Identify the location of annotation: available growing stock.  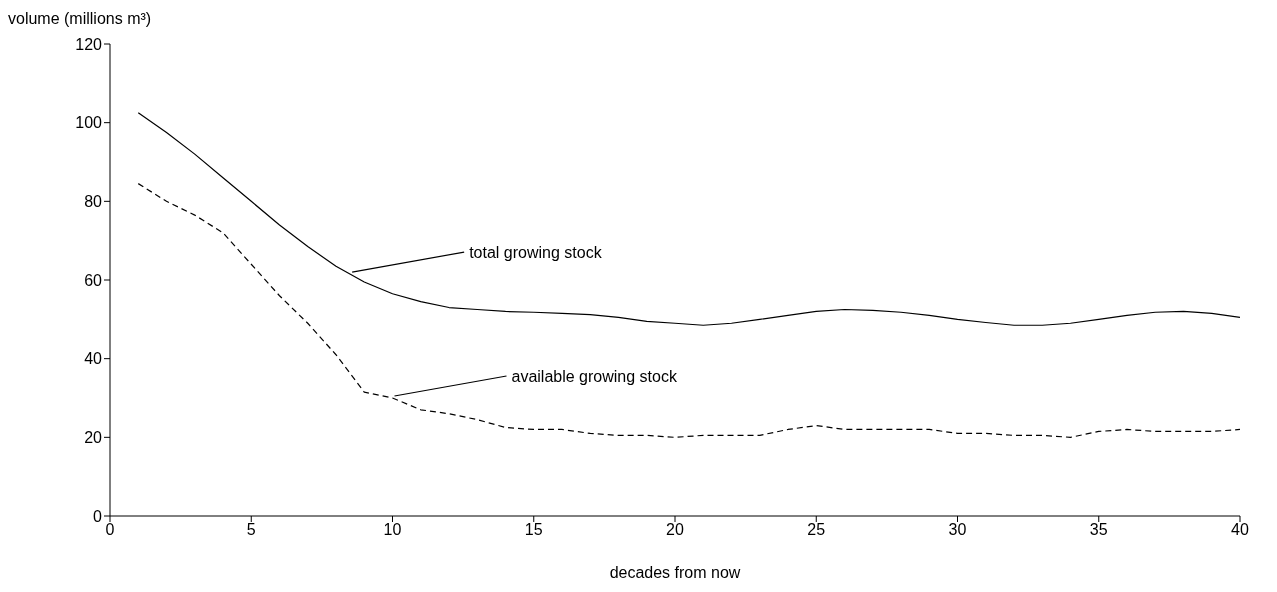
(594, 376).